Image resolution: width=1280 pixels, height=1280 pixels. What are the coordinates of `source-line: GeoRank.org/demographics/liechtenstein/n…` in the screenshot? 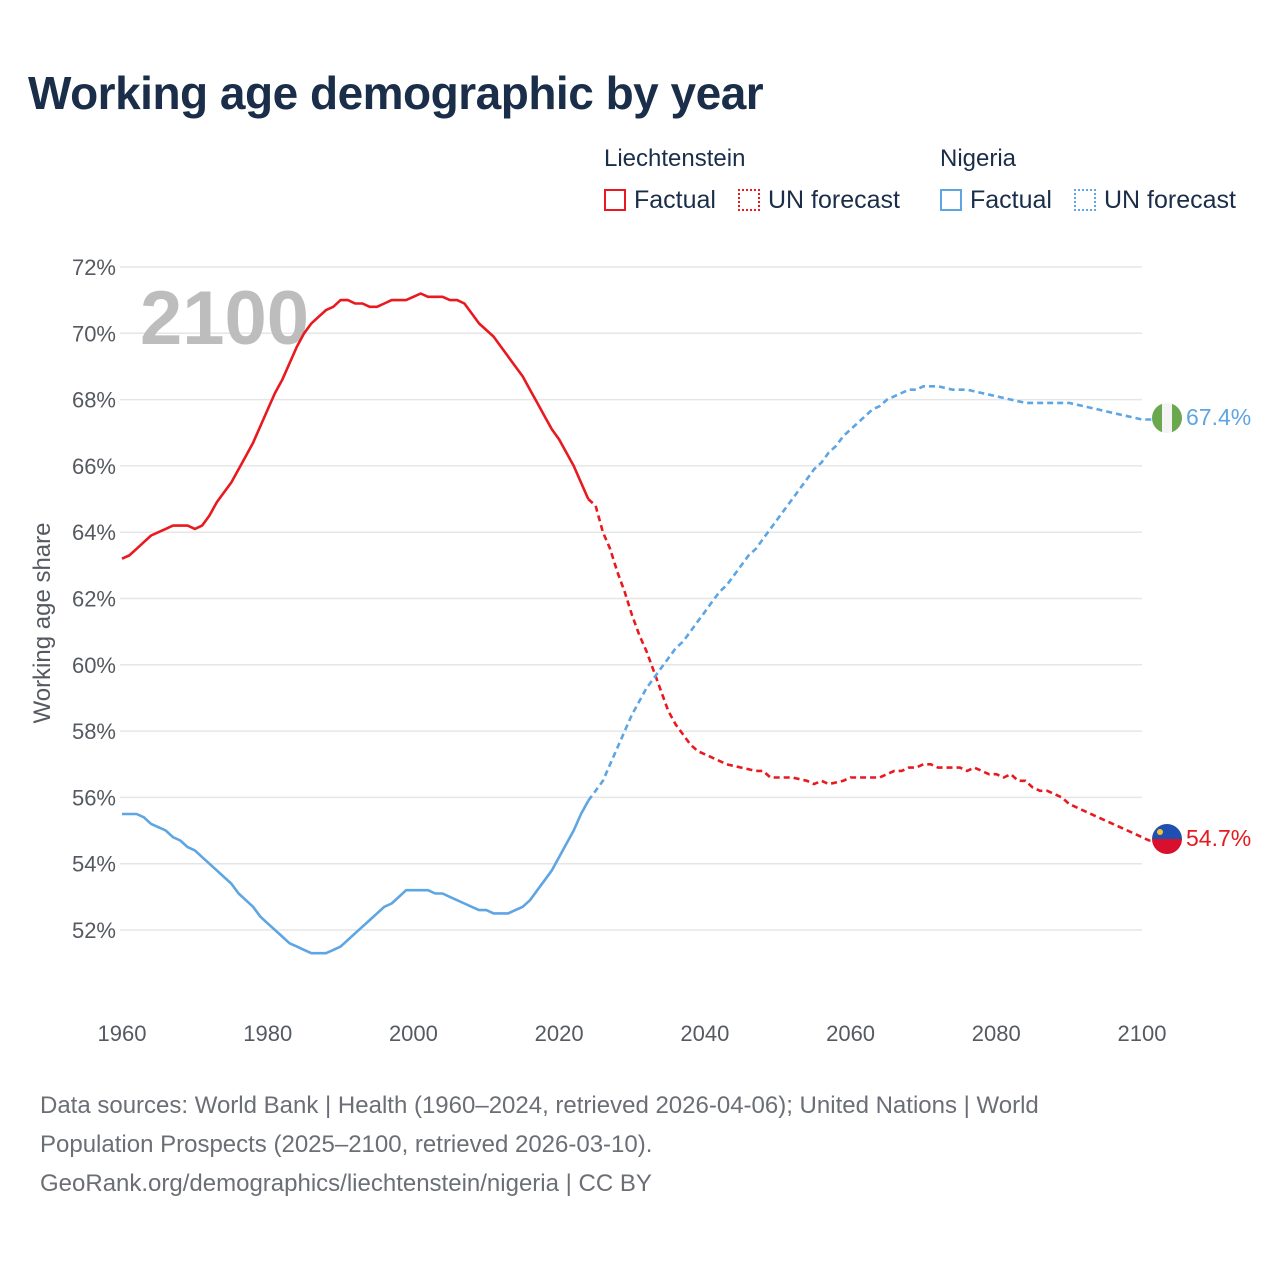 It's located at (346, 1183).